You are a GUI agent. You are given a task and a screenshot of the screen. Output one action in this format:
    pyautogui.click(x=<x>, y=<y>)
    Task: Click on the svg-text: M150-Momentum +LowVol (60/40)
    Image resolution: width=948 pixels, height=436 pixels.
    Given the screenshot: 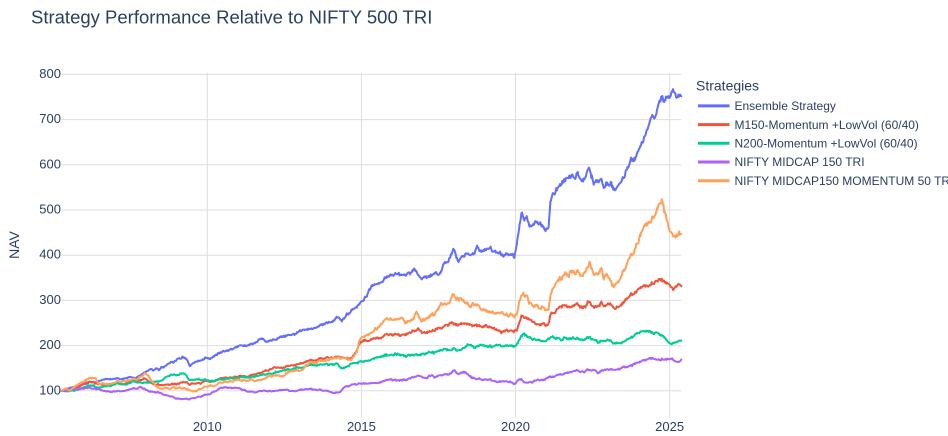 What is the action you would take?
    pyautogui.click(x=827, y=125)
    